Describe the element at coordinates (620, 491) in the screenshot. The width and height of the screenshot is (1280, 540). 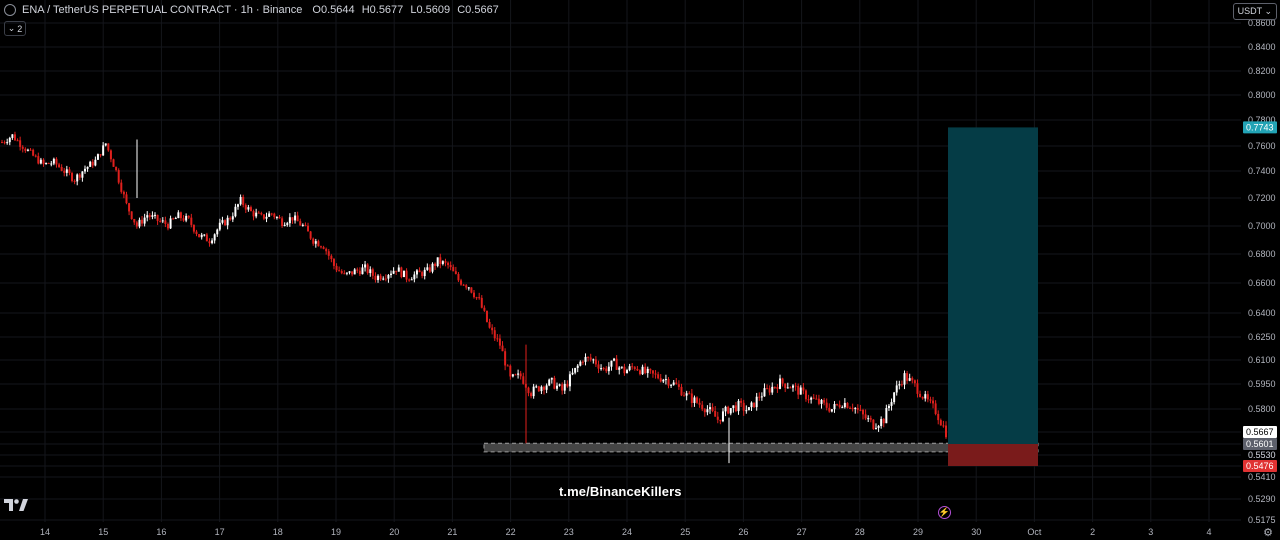
I see `watermark-text: t.me/BinanceKillers` at that location.